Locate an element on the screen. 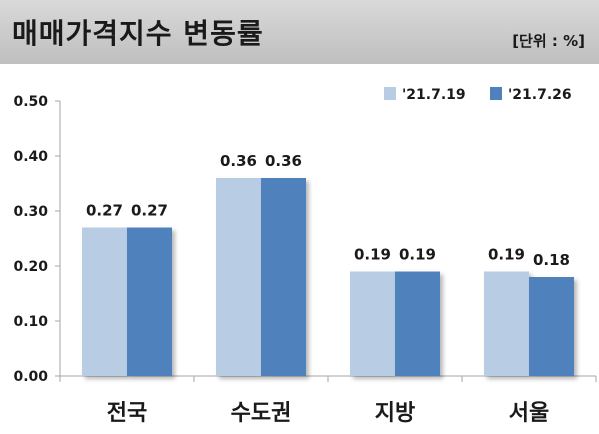 This screenshot has height=434, width=599. data-label: 0.18 is located at coordinates (551, 260).